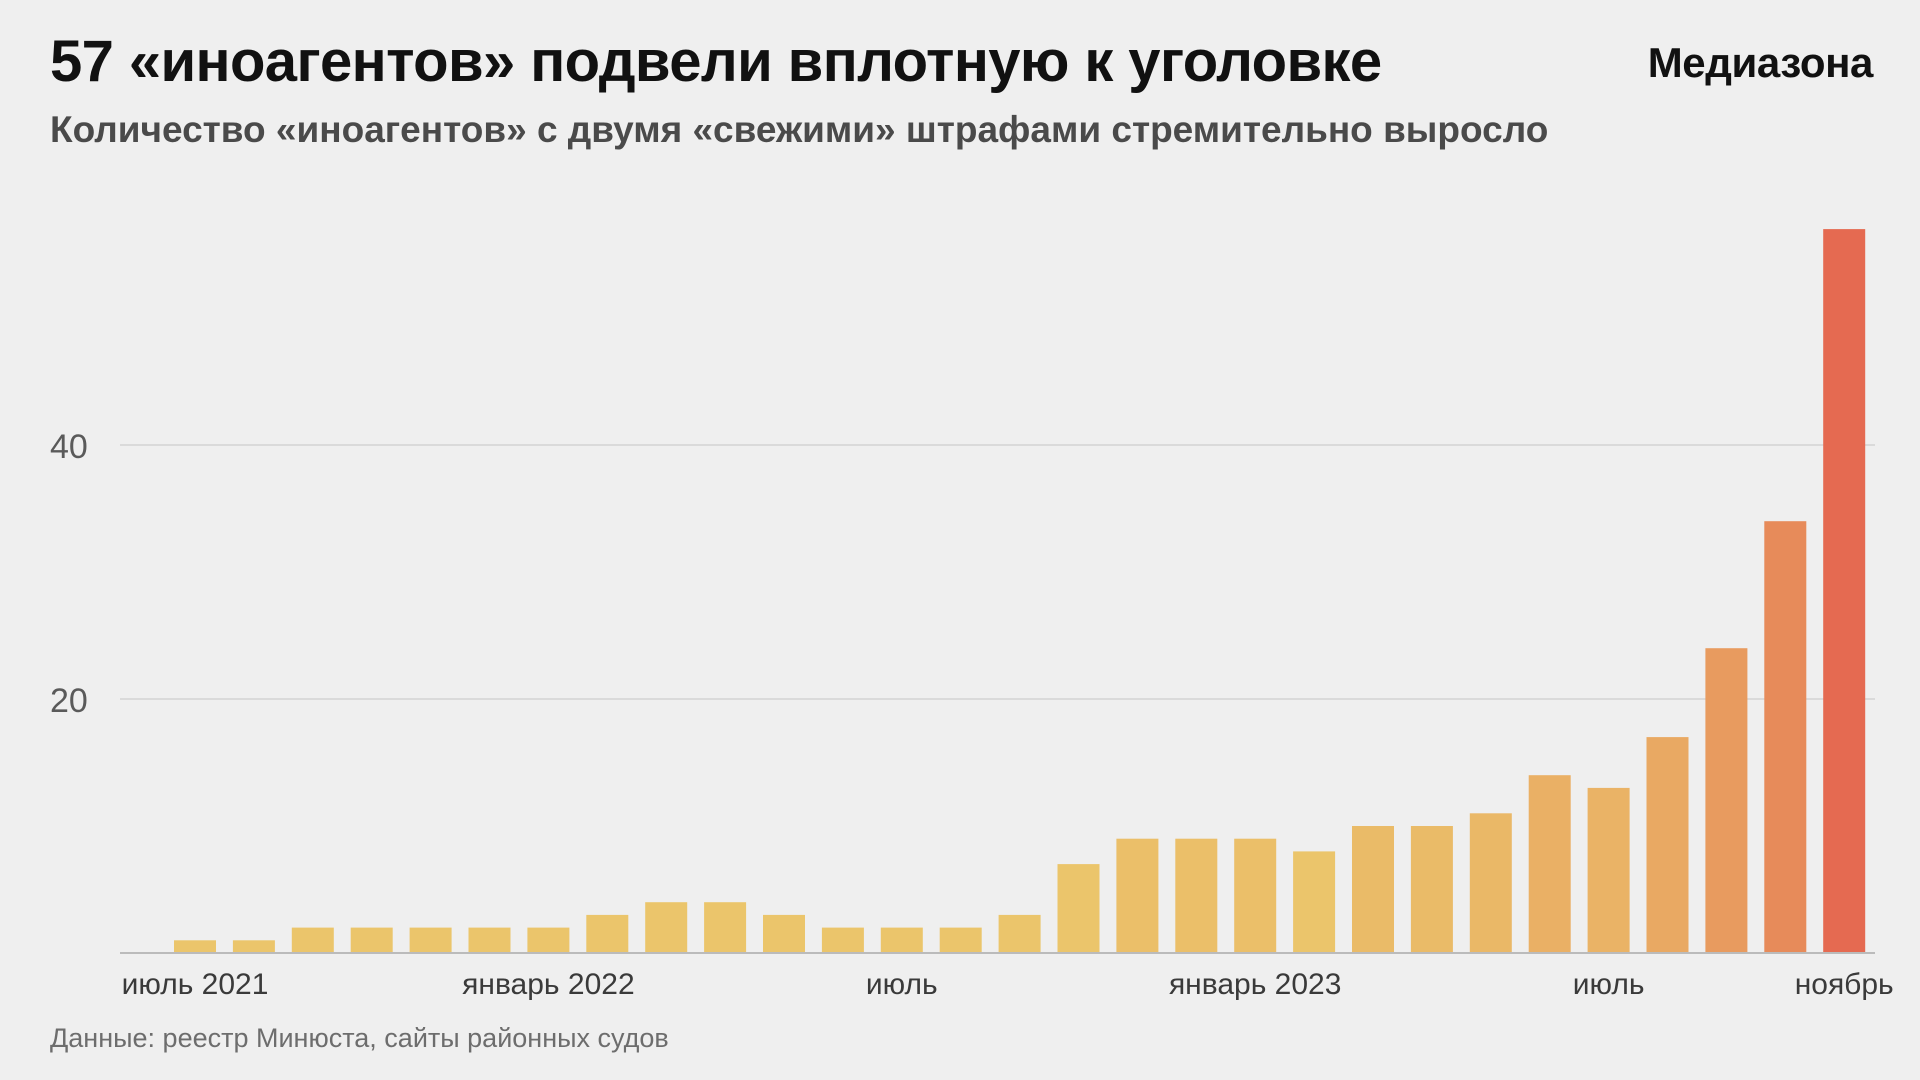 This screenshot has width=1920, height=1080. What do you see at coordinates (195, 984) in the screenshot?
I see `x-tick-label-1: июль 2021` at bounding box center [195, 984].